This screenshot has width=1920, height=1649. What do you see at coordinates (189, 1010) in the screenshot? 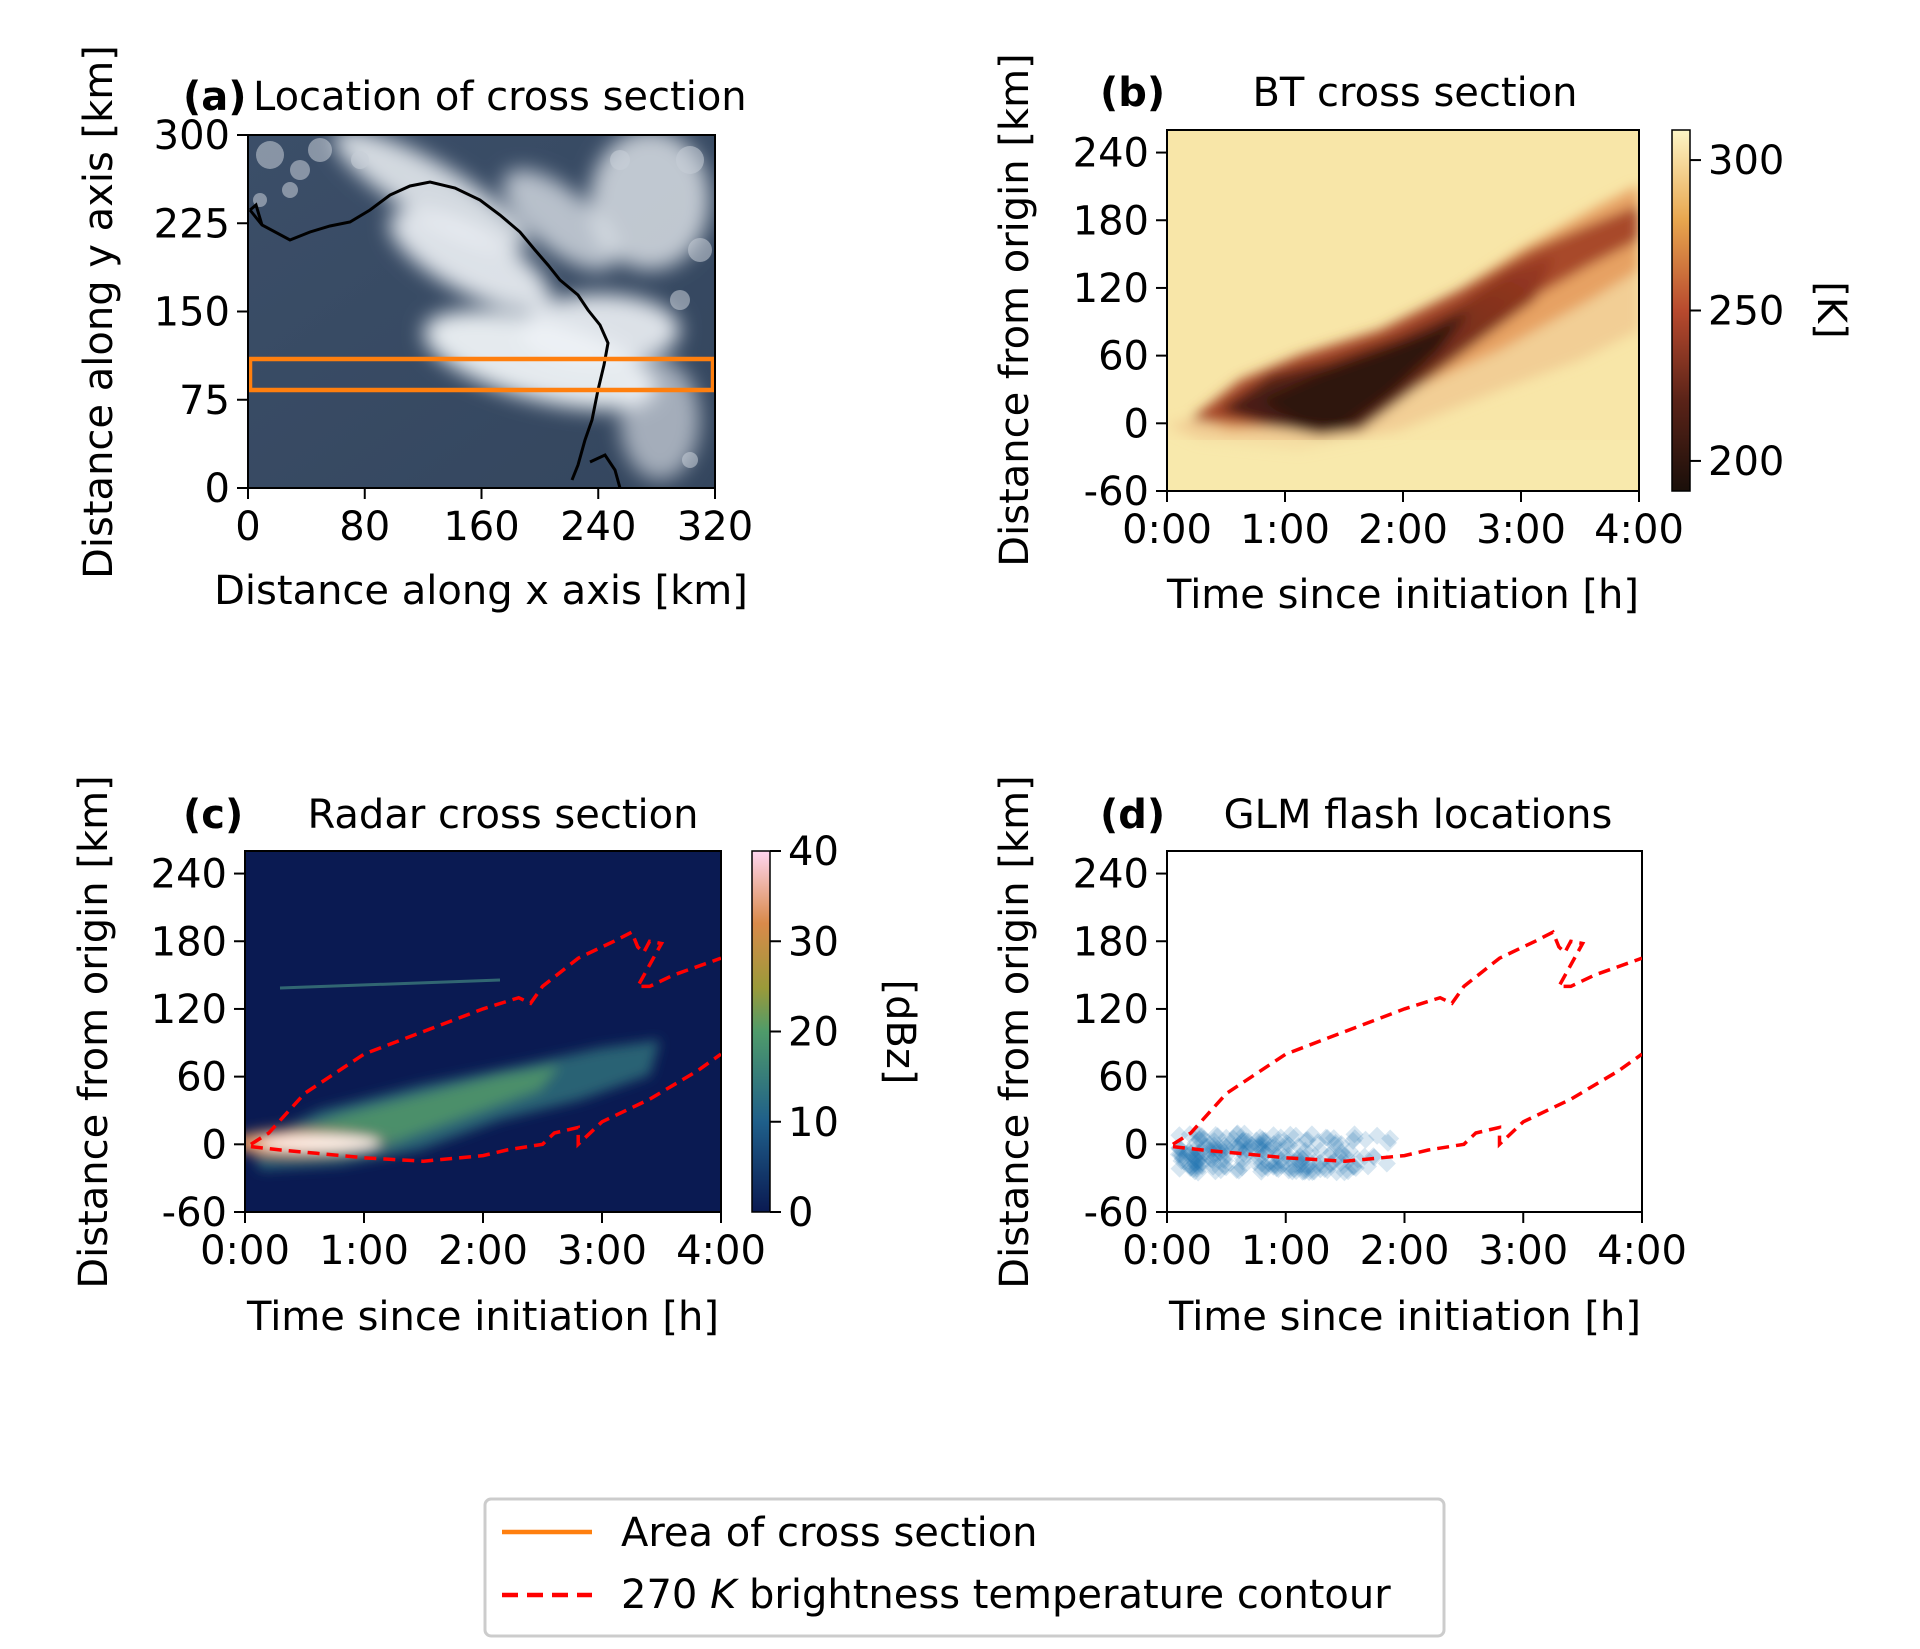
I see `y-tick-label: 120` at bounding box center [189, 1010].